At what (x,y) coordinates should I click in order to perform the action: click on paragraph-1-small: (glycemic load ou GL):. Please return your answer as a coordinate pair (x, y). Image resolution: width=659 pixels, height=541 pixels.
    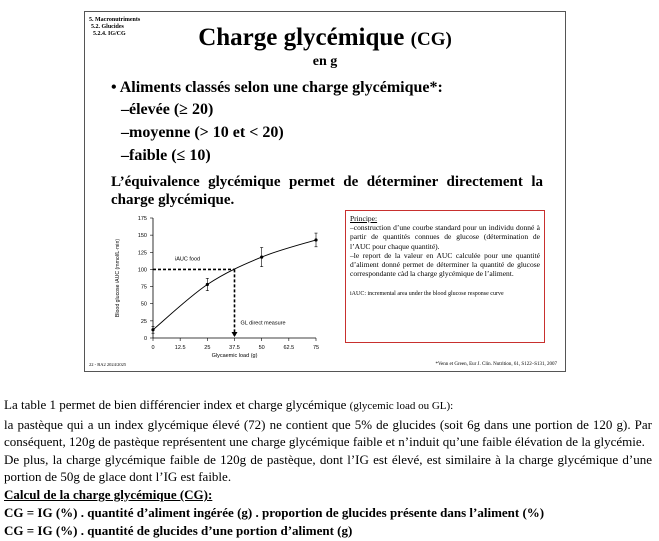
    Looking at the image, I should click on (401, 406).